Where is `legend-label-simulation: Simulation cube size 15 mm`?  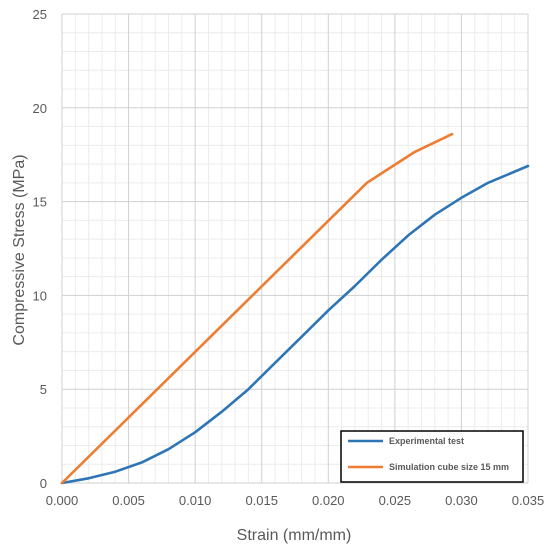 legend-label-simulation: Simulation cube size 15 mm is located at coordinates (449, 467).